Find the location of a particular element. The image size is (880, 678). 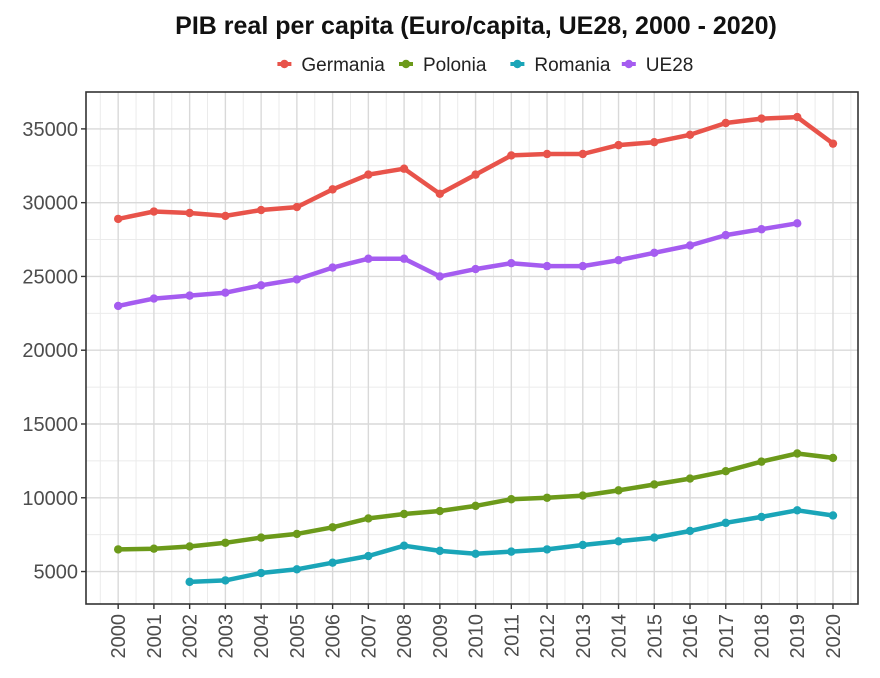

legend-item-germania: Germania is located at coordinates (331, 65).